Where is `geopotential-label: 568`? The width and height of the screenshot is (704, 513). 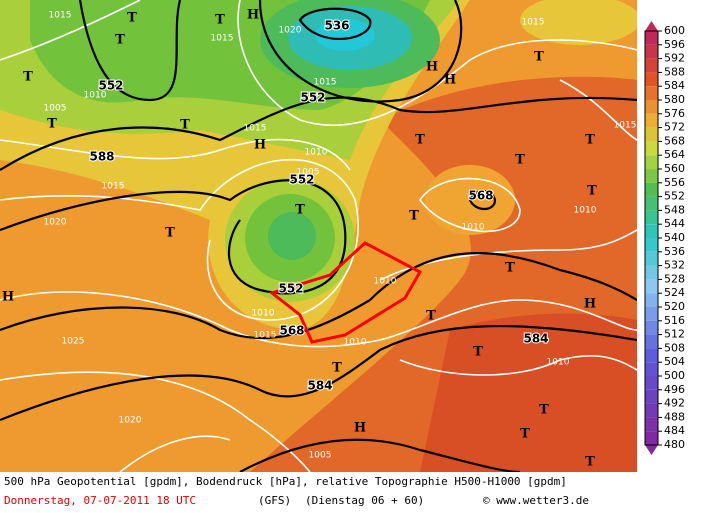 geopotential-label: 568 is located at coordinates (480, 196).